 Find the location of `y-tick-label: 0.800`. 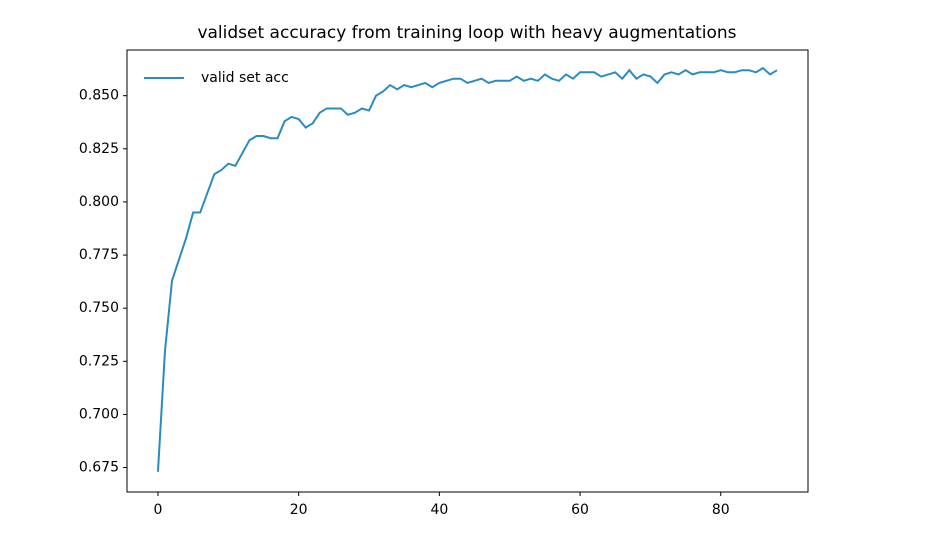

y-tick-label: 0.800 is located at coordinates (99, 202).